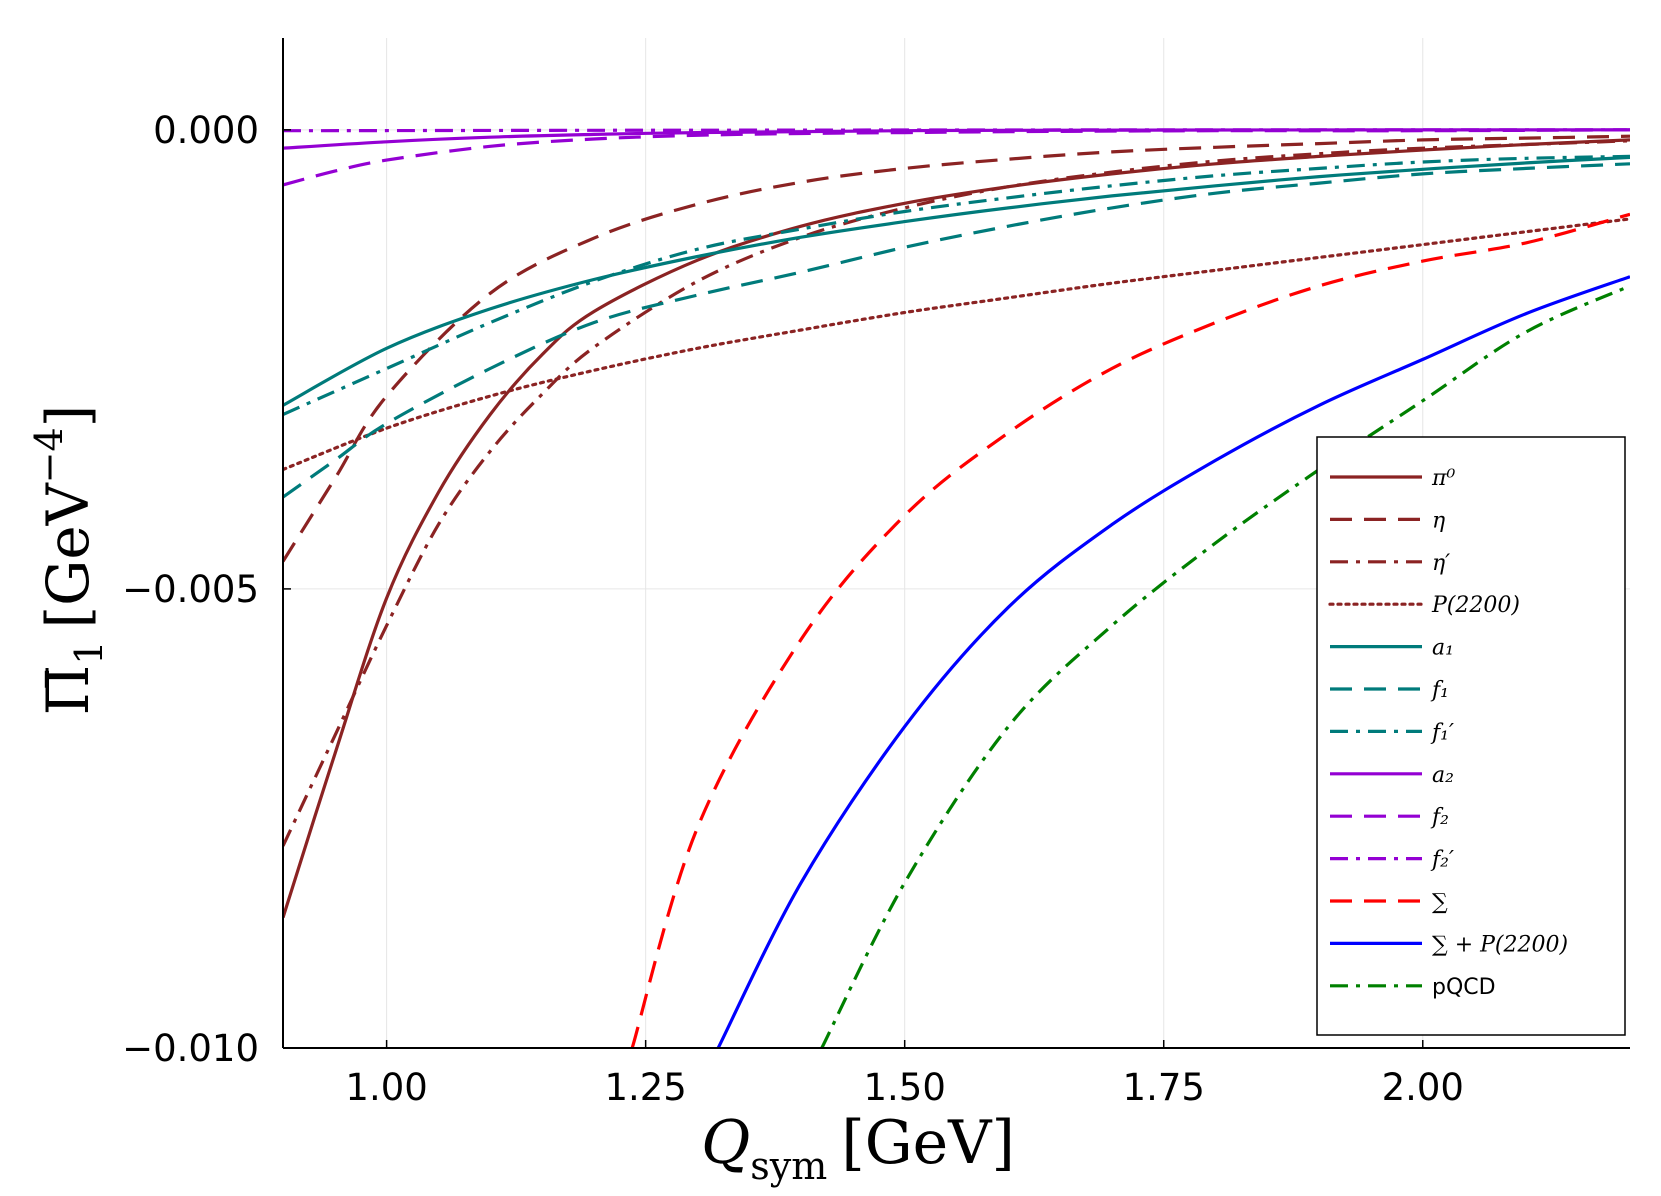 Image resolution: width=1661 pixels, height=1196 pixels. What do you see at coordinates (645, 1087) in the screenshot?
I see `x-tick-label: 1.25` at bounding box center [645, 1087].